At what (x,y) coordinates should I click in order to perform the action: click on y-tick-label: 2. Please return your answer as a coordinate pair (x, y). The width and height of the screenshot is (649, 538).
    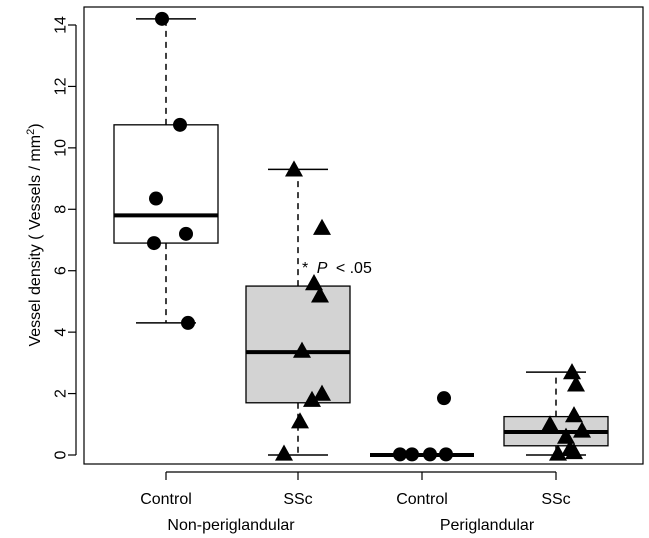
    Looking at the image, I should click on (61, 393).